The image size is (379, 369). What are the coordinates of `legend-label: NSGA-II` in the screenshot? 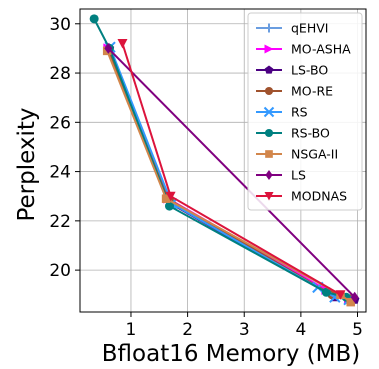 It's located at (314, 154).